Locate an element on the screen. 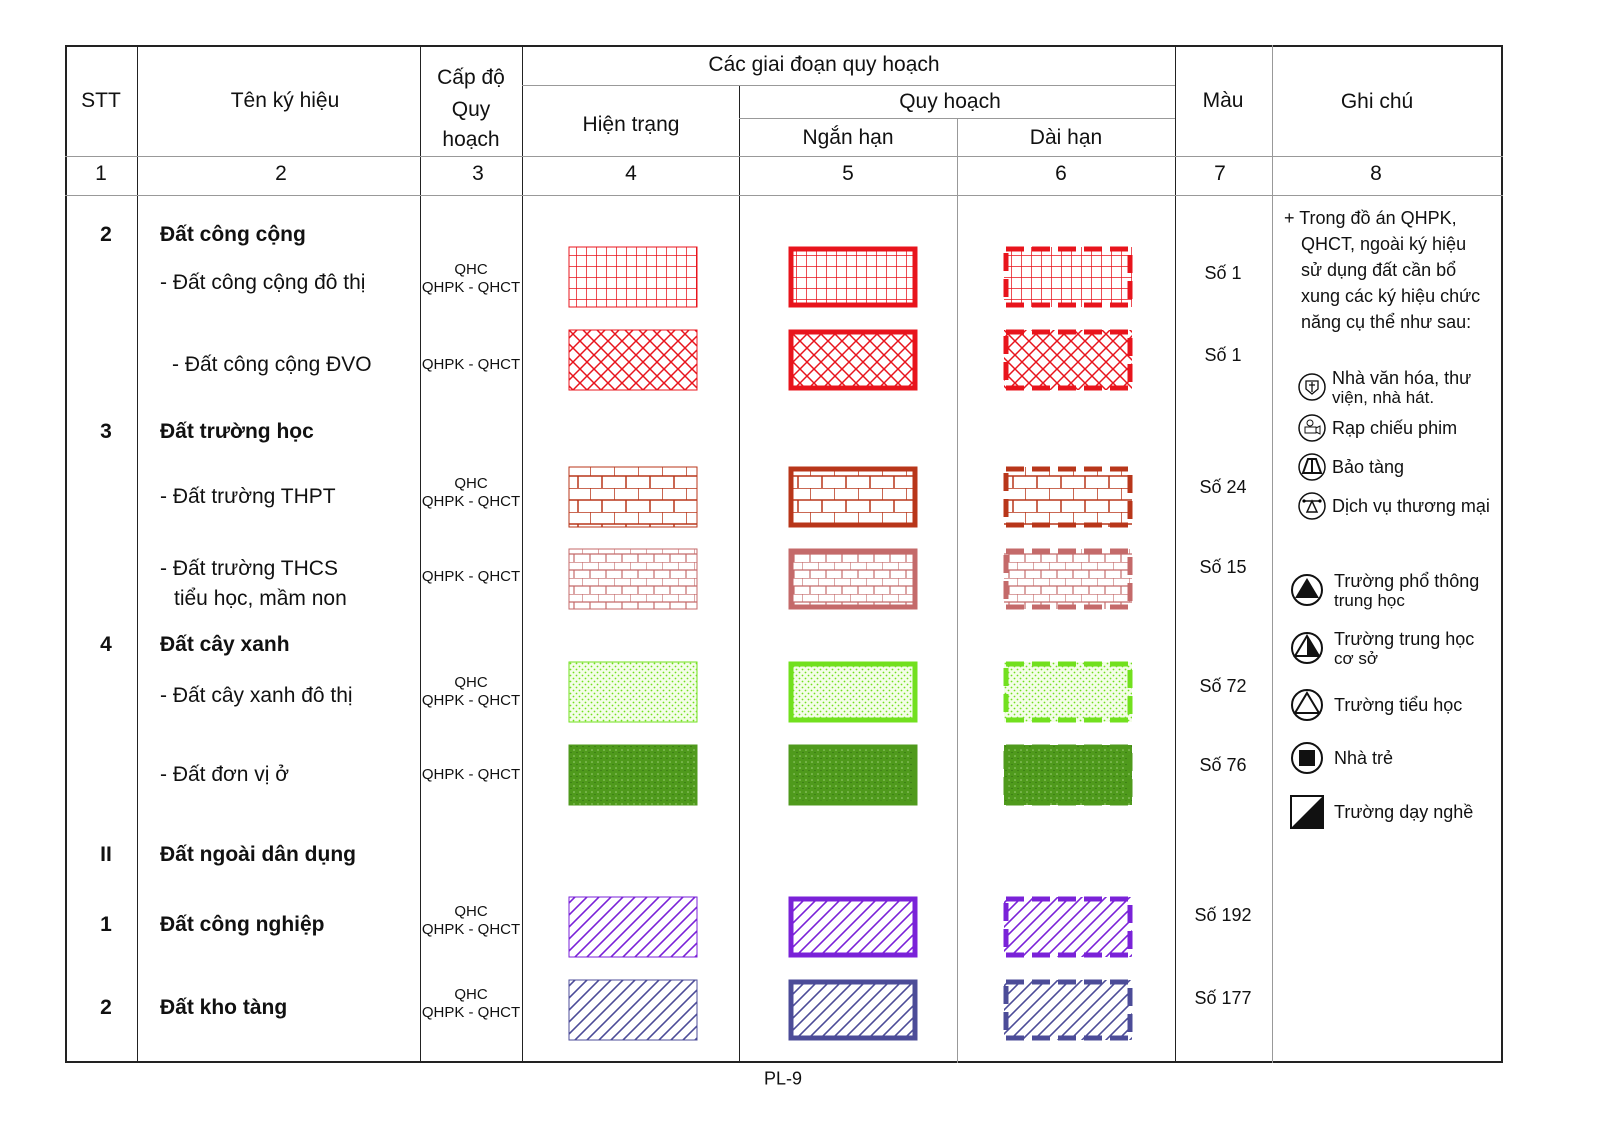 The height and width of the screenshot is (1131, 1600). swatch-short-term-diamond is located at coordinates (853, 360).